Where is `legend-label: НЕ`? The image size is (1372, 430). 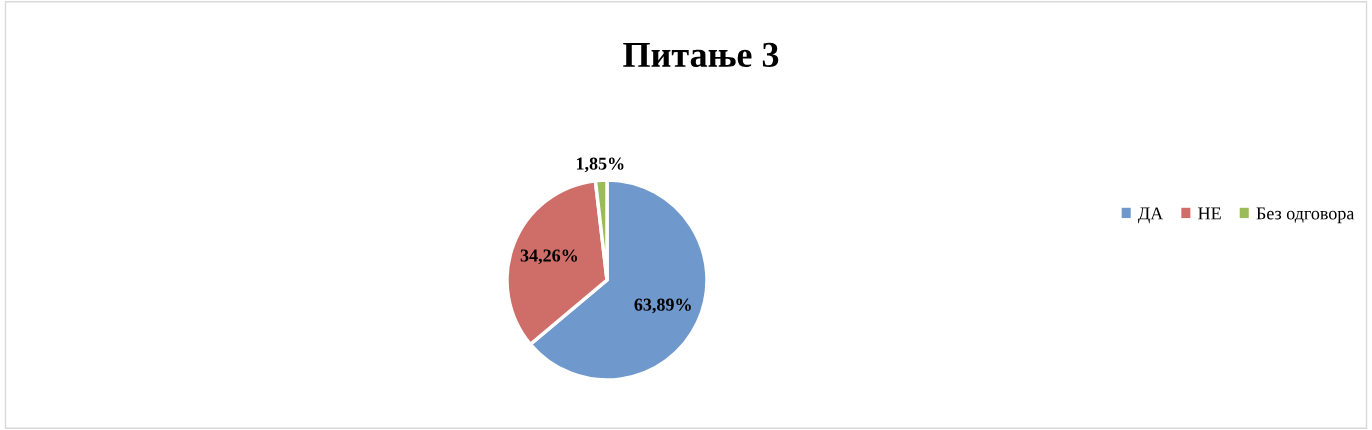
legend-label: НЕ is located at coordinates (1209, 213).